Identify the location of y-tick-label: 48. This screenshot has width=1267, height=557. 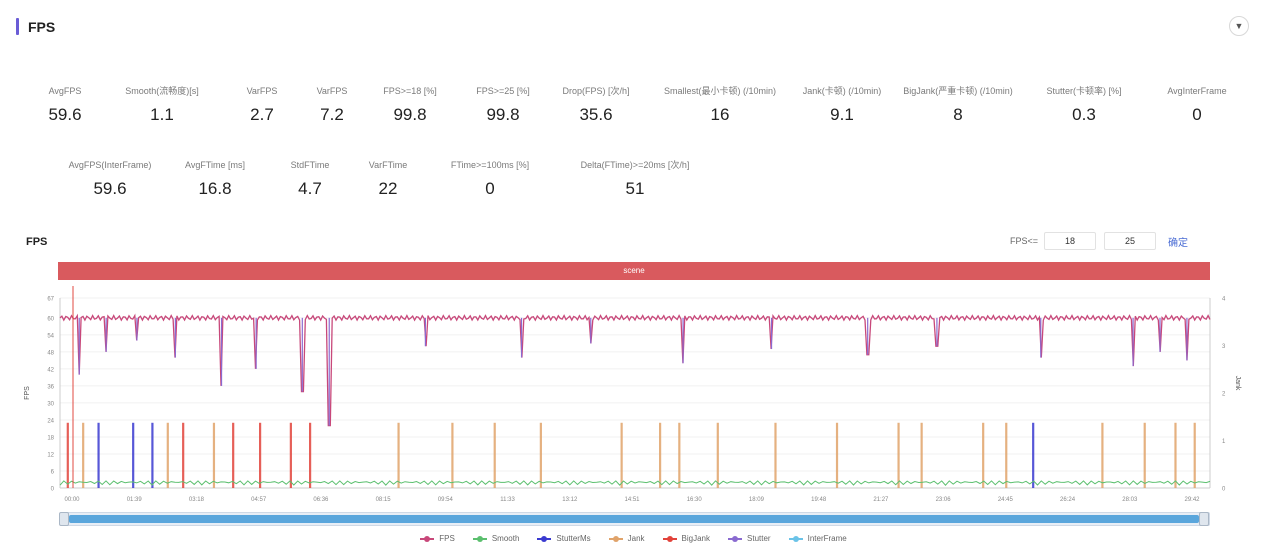
(50, 353).